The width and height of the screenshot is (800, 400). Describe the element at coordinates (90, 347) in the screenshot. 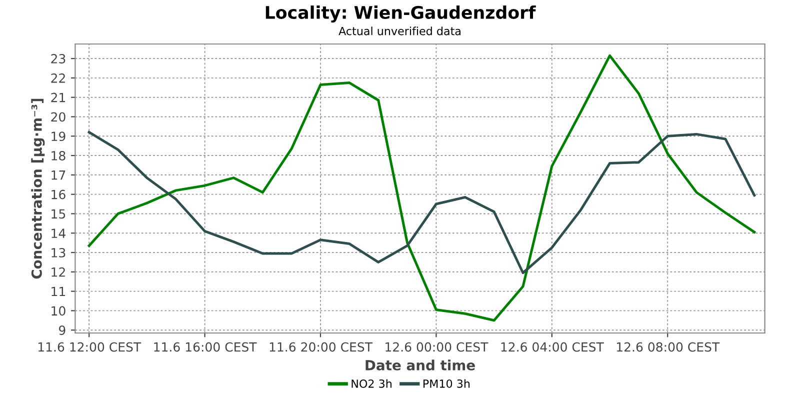

I see `x-tick-label: 11.6 12:00 CEST` at that location.